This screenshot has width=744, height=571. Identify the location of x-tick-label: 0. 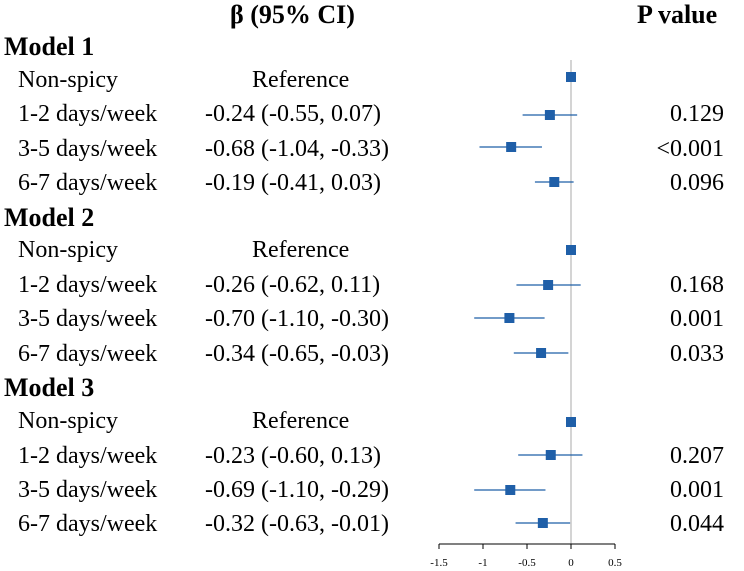
(571, 563).